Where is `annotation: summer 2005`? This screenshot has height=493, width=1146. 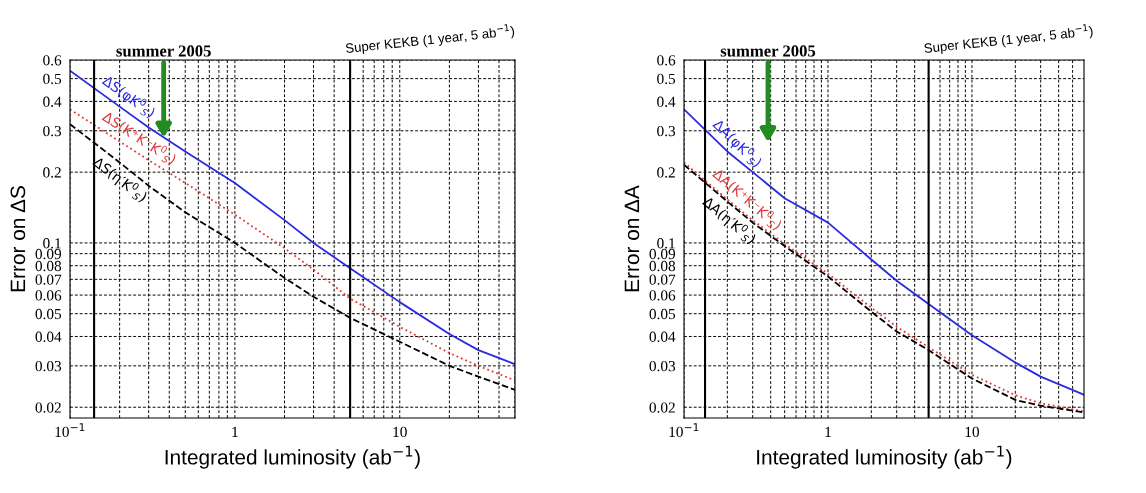
annotation: summer 2005 is located at coordinates (163, 51).